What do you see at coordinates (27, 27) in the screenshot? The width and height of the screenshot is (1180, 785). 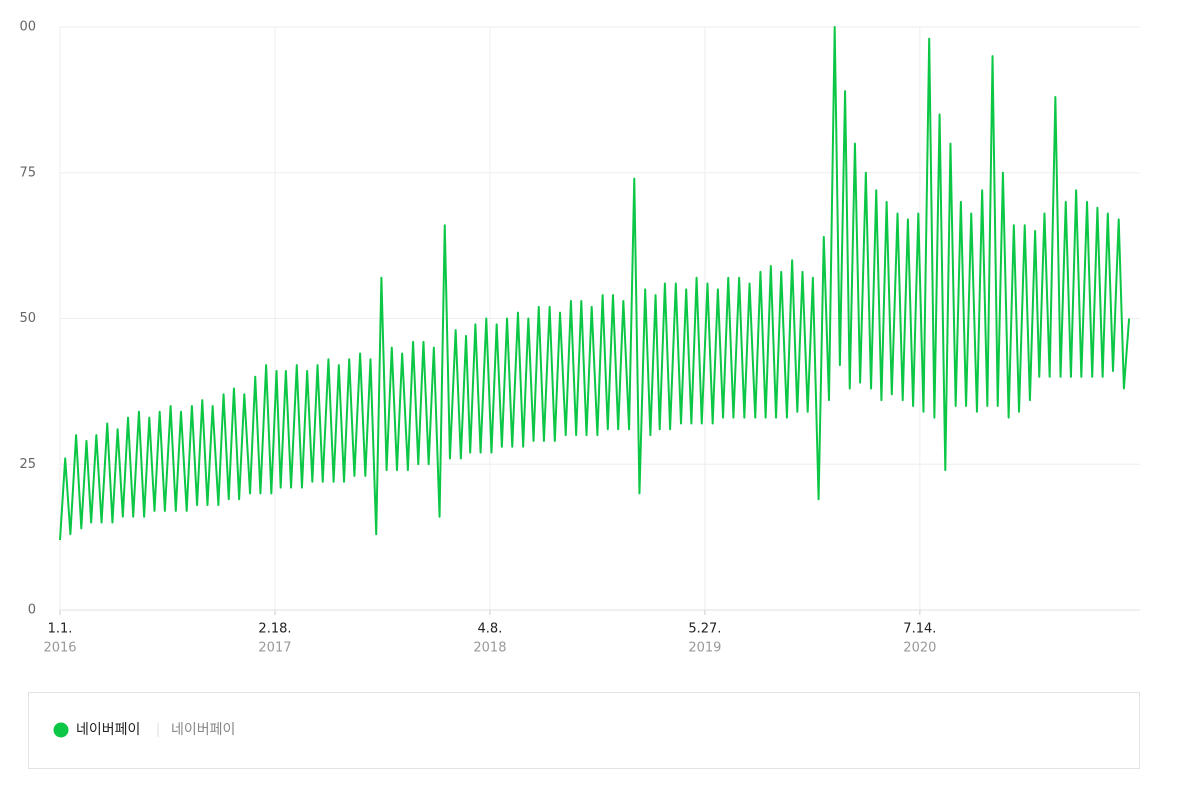 I see `y-tick-label: 00` at bounding box center [27, 27].